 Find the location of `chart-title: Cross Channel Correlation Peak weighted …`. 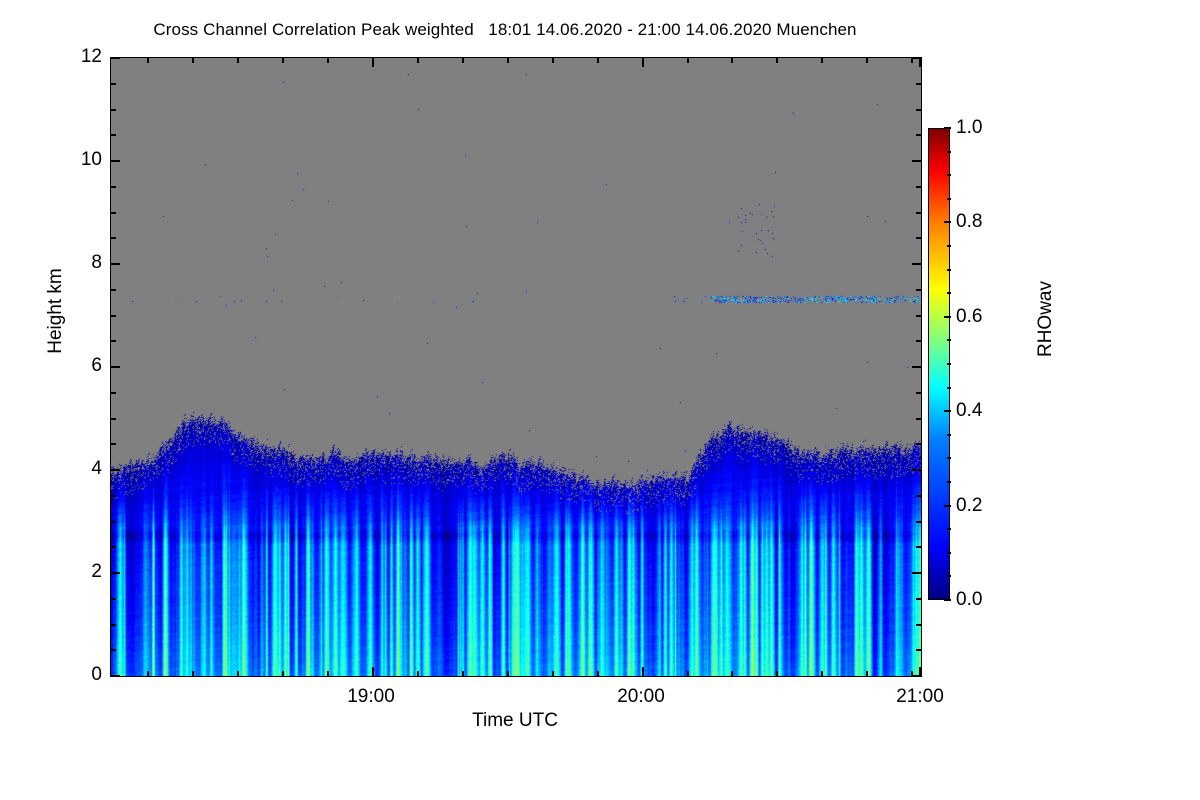

chart-title: Cross Channel Correlation Peak weighted … is located at coordinates (505, 29).